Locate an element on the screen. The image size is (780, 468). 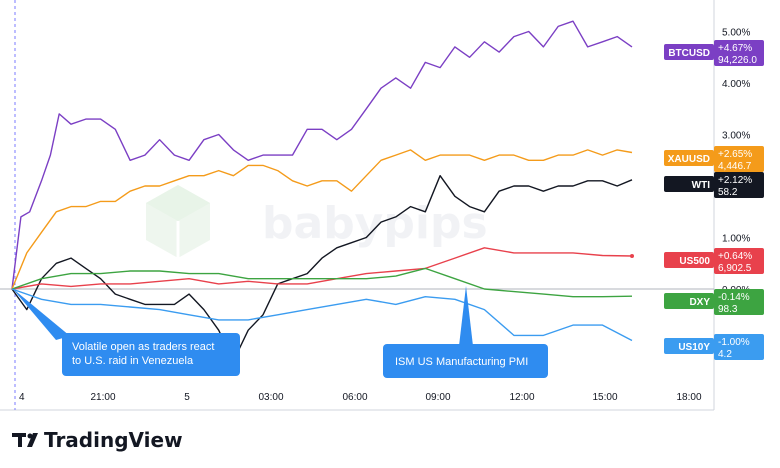
price-tag-last: 4.2 is located at coordinates (725, 354).